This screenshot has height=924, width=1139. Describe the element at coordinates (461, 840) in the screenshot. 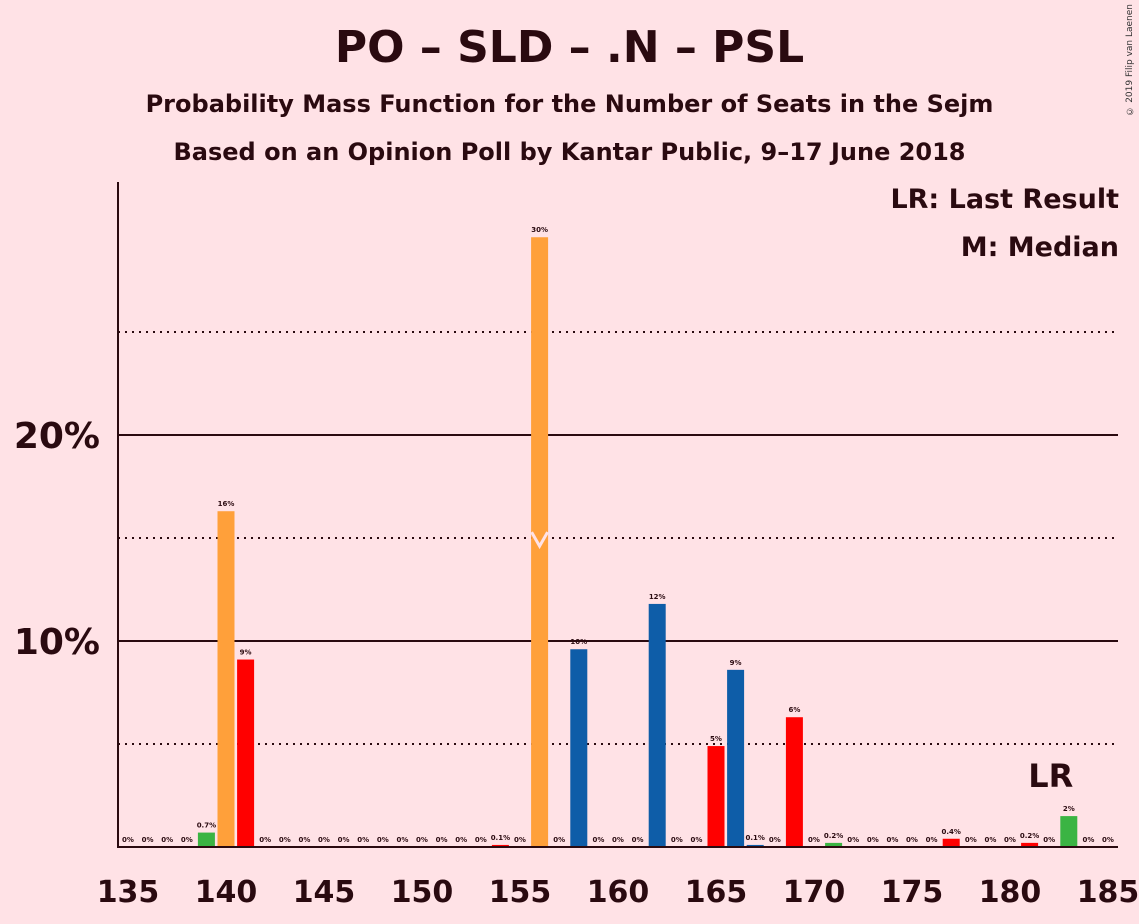

I see `bar-label-152: 0%` at that location.